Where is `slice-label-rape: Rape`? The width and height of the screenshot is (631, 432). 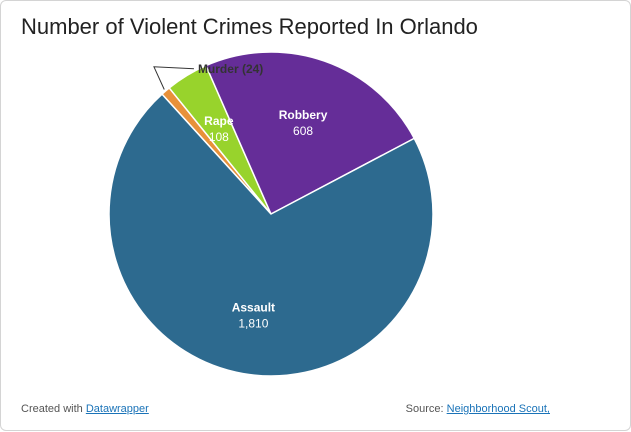
slice-label-rape: Rape is located at coordinates (219, 121).